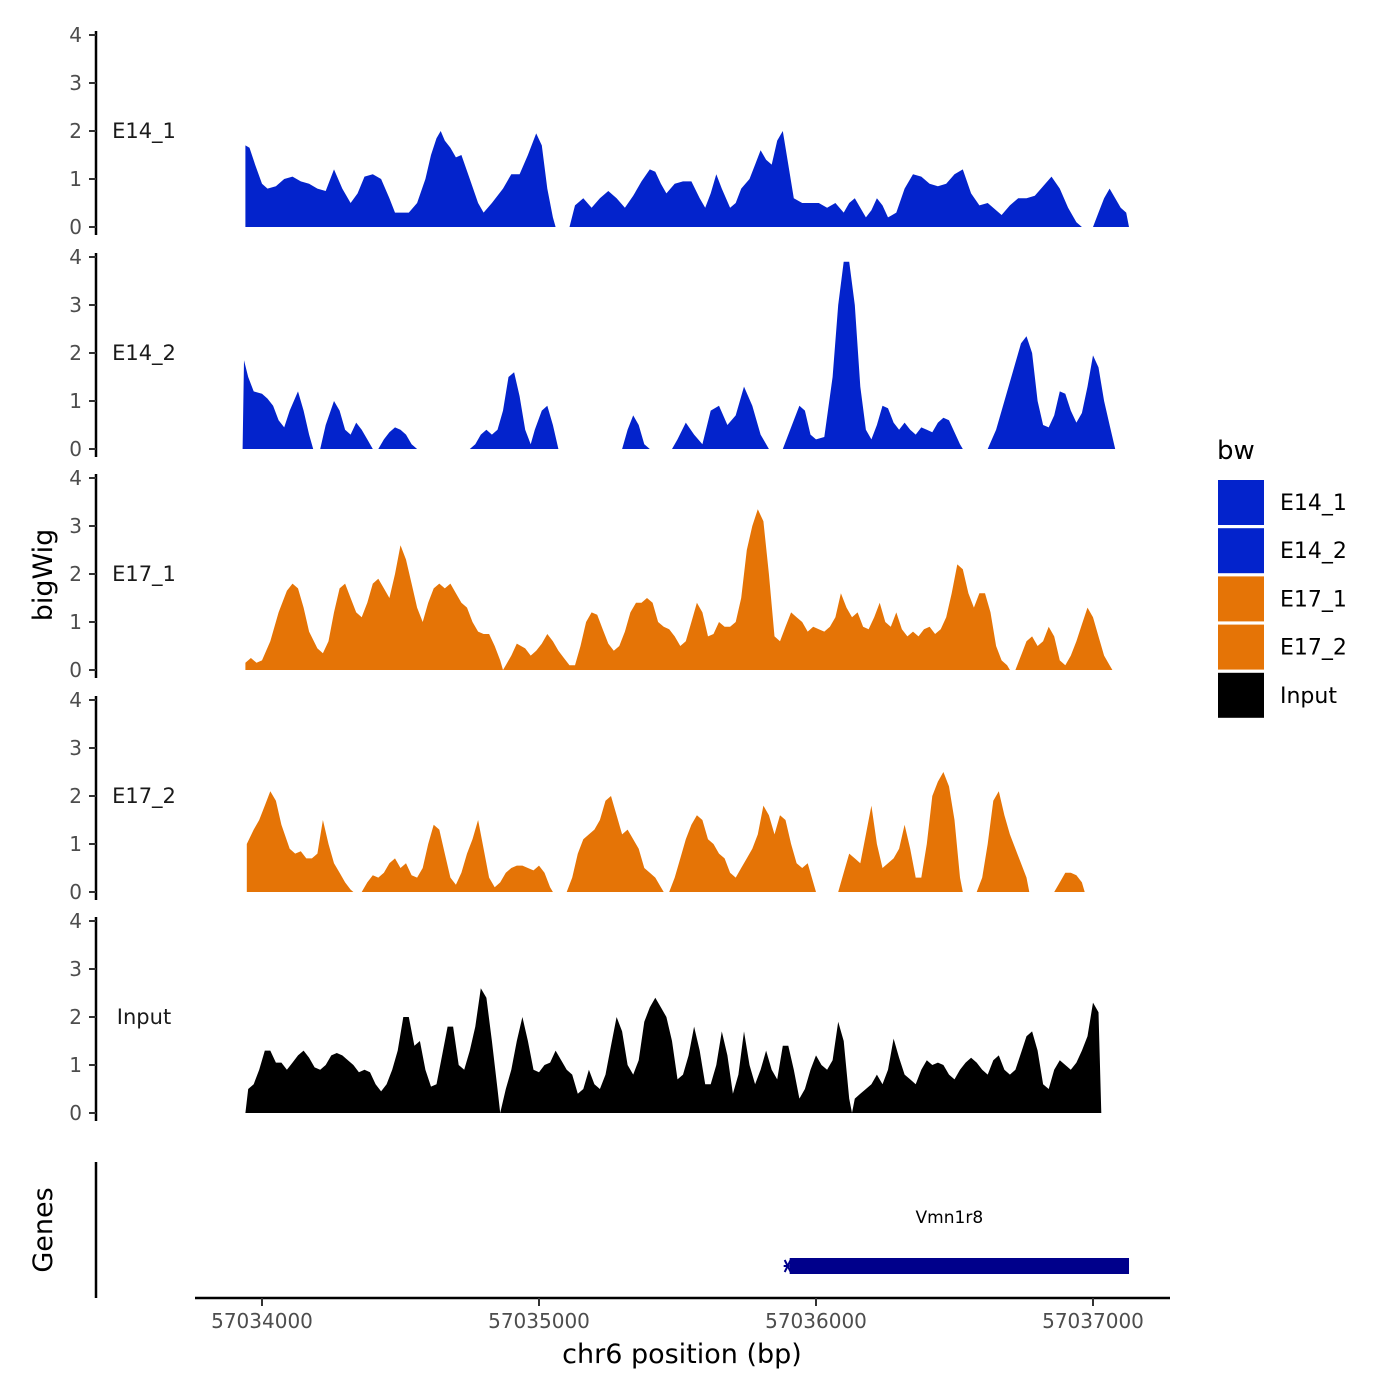 The height and width of the screenshot is (1400, 1400). I want to click on track-E14_2: 0 1 2 3 4 E14_2, so click(592, 353).